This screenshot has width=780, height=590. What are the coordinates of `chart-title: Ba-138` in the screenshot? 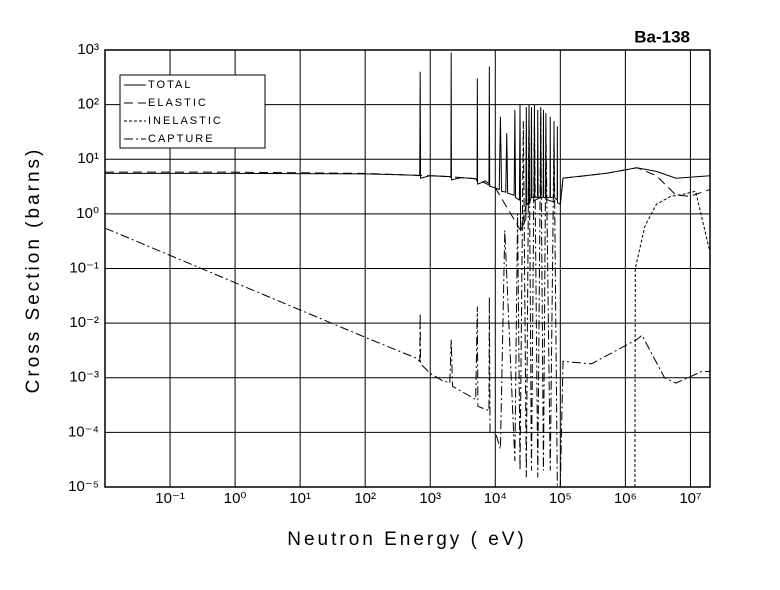 It's located at (662, 36).